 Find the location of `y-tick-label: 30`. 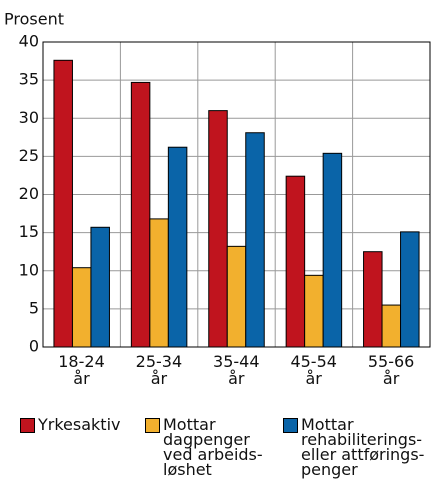

y-tick-label: 30 is located at coordinates (29, 117).